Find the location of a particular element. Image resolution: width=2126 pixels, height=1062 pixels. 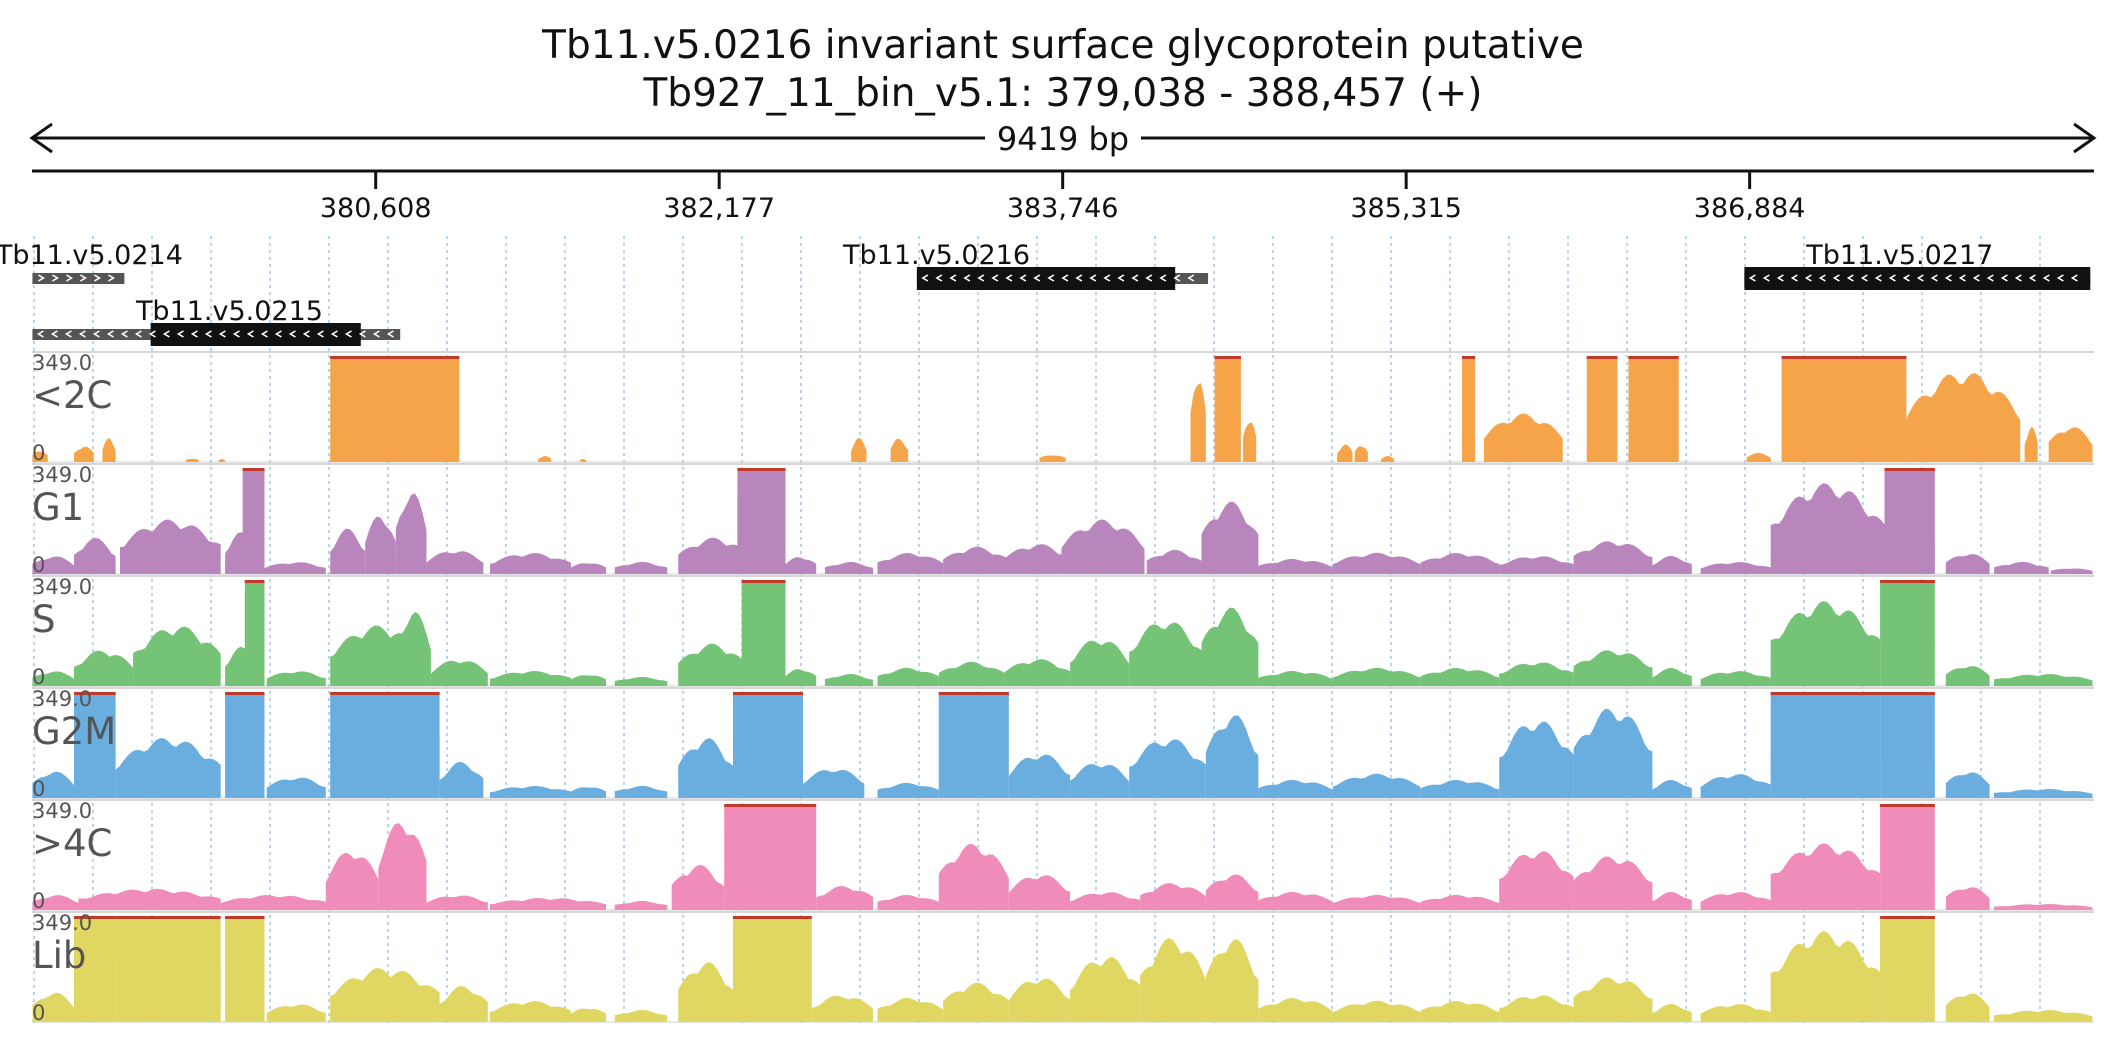

gene-tb11-v5-0216: Tb11.v5.0216 is located at coordinates (1025, 265).